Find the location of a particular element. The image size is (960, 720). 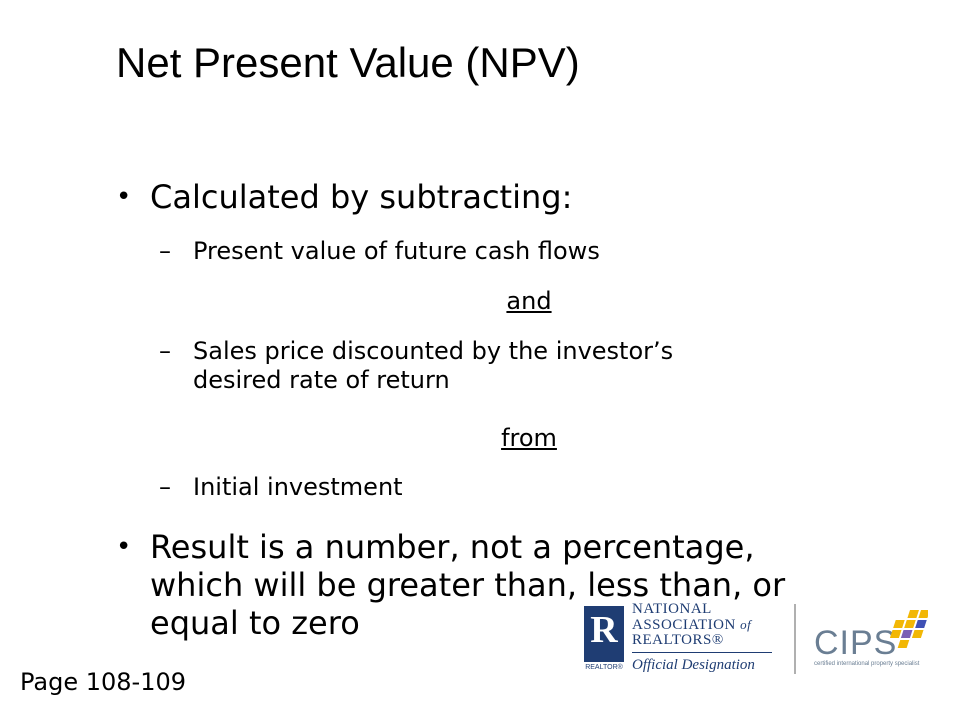

sub-bullet-text-line2: desired rate of return is located at coordinates (321, 380).